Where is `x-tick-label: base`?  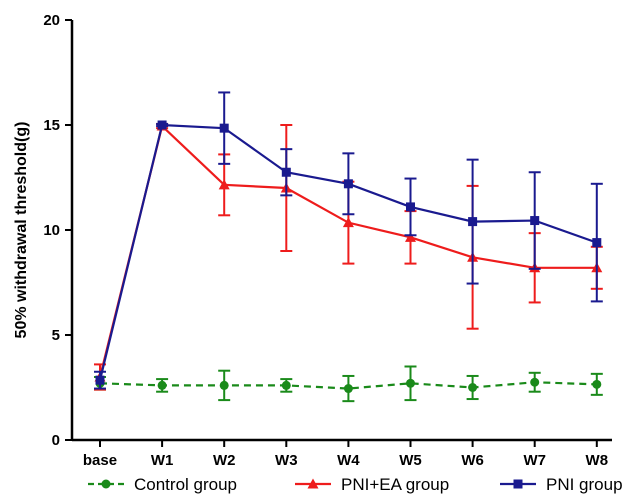
x-tick-label: base is located at coordinates (100, 460).